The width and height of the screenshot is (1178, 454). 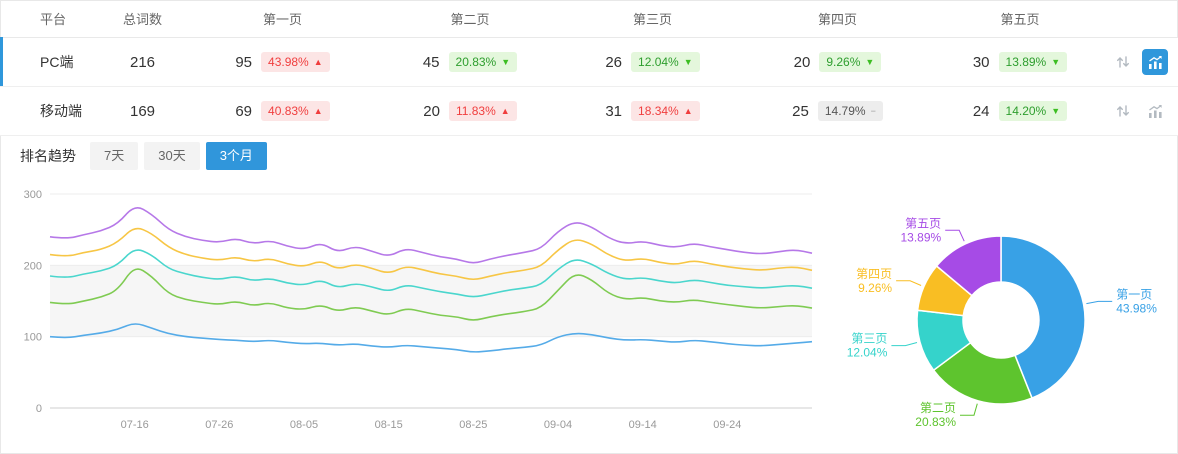 I want to click on change-percent: 43.98%, so click(x=288, y=62).